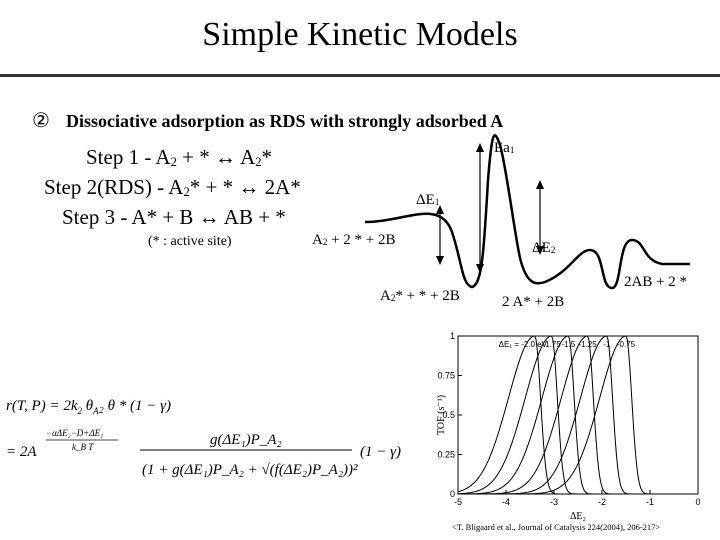  Describe the element at coordinates (587, 344) in the screenshot. I see `series-annotation: -1.25` at that location.